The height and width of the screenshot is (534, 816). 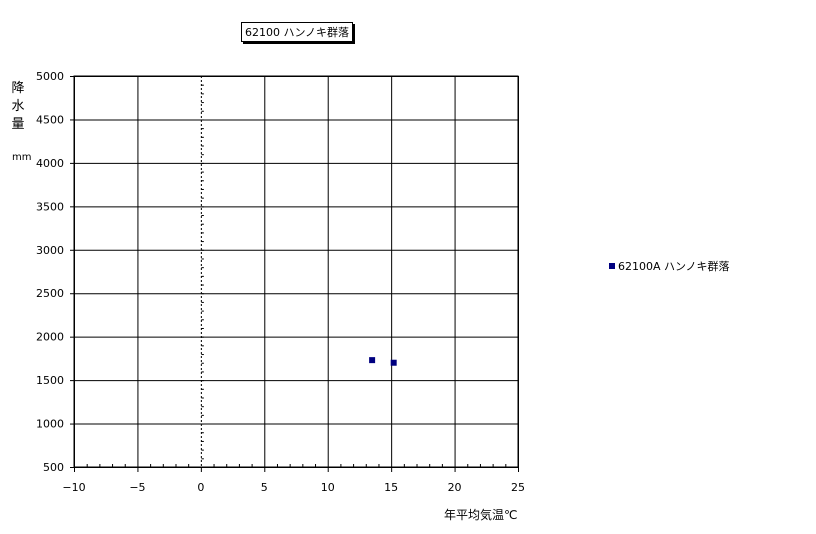 I want to click on y-axis-unit: mm, so click(x=22, y=157).